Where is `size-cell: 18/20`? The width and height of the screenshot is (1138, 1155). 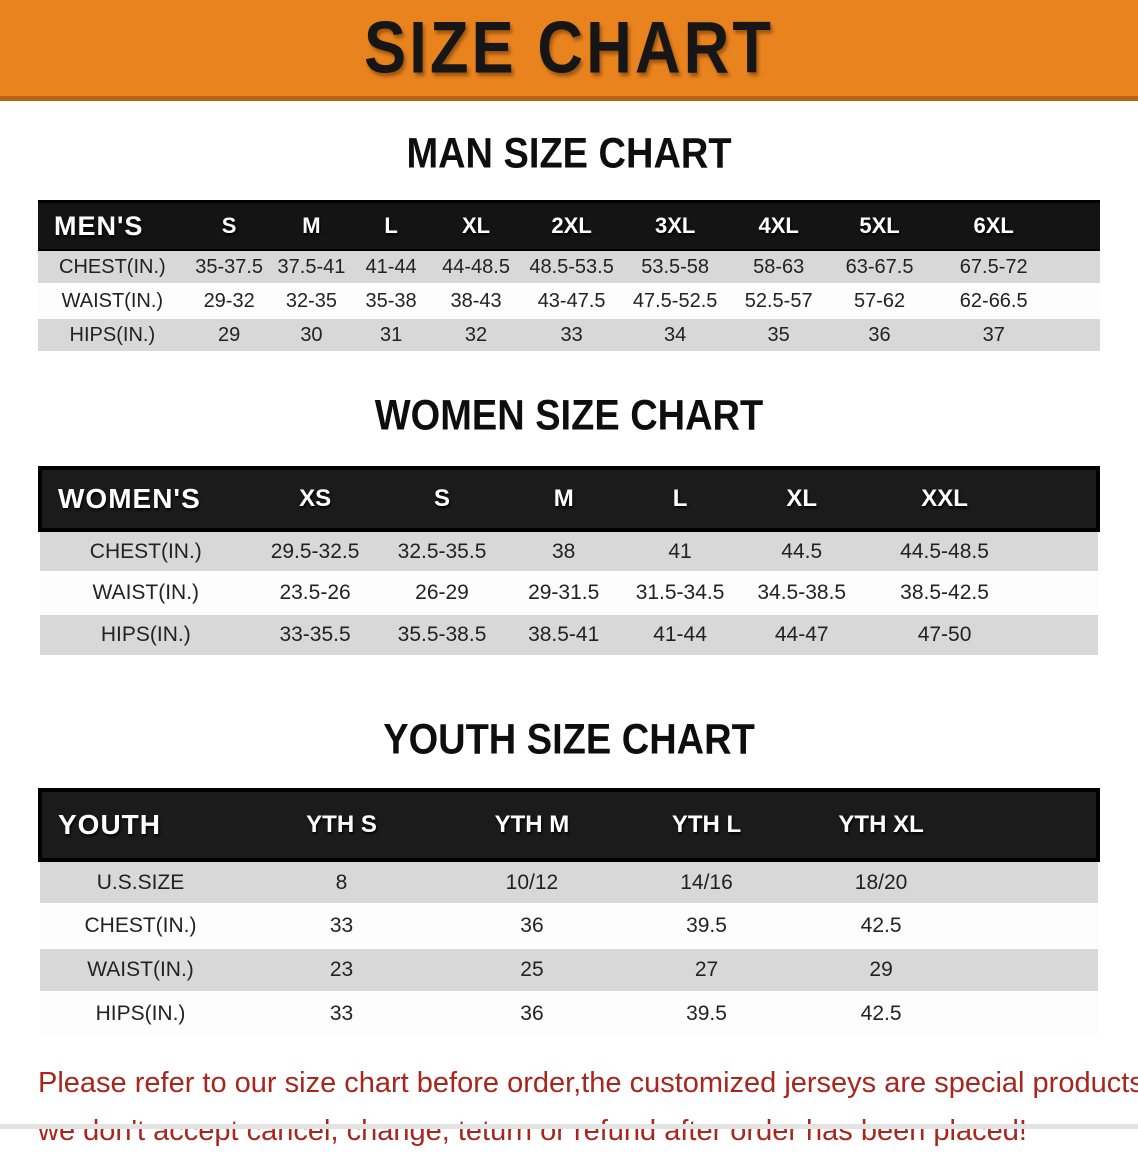
size-cell: 18/20 is located at coordinates (881, 882).